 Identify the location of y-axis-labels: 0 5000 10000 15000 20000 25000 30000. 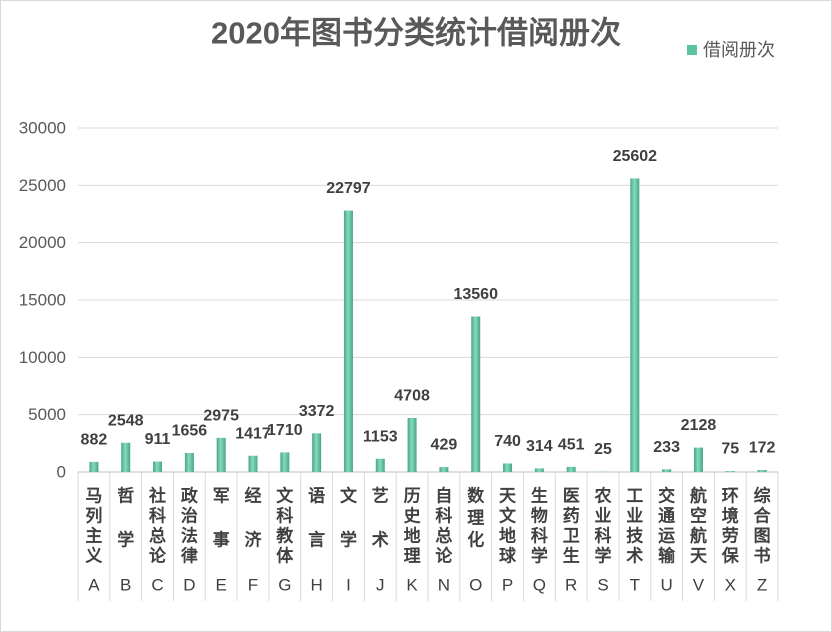
(42, 300).